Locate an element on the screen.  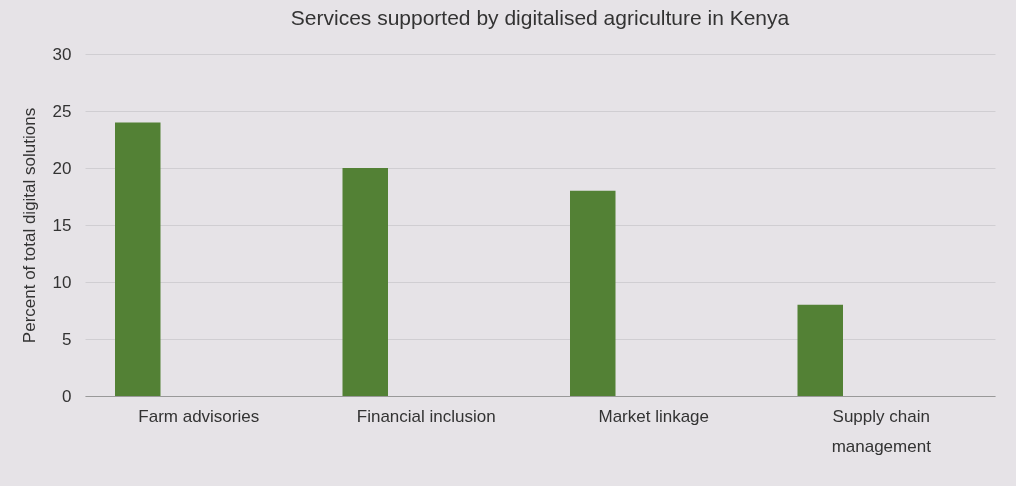
x-tick-label: Supply chain management is located at coordinates (881, 431).